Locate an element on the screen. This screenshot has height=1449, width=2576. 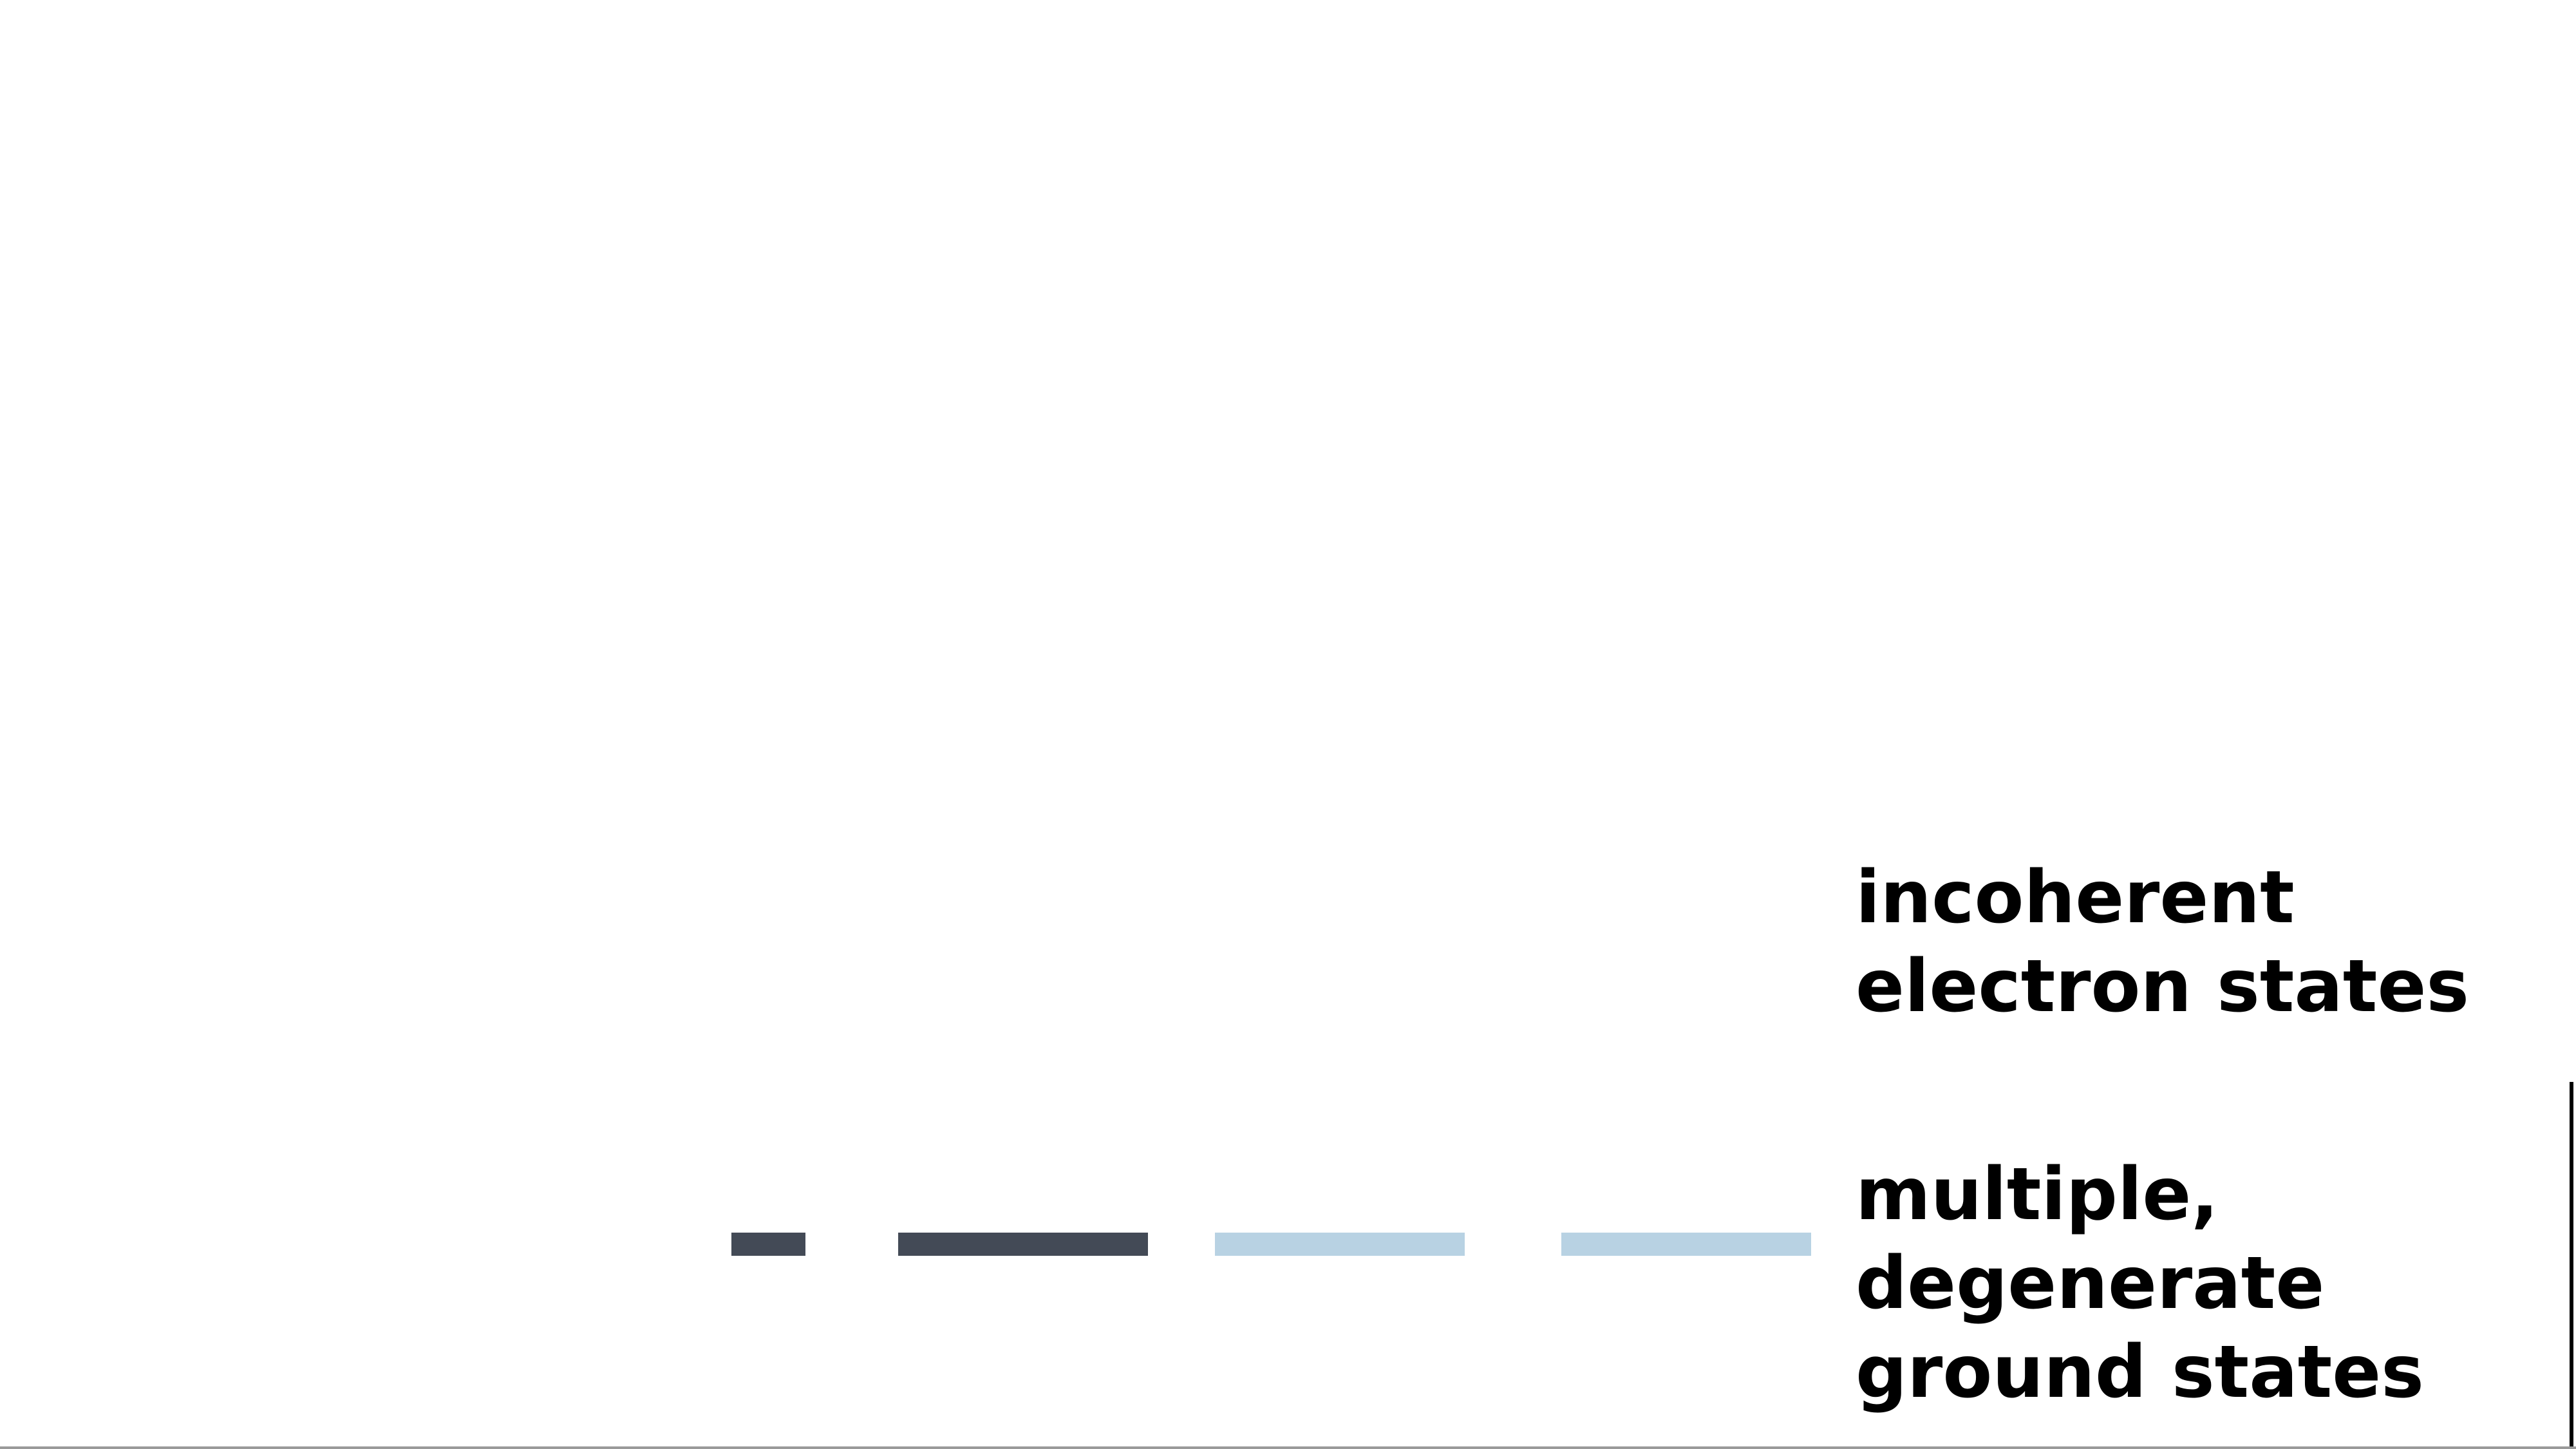
incoherent-states-label: incoherent electron states is located at coordinates (2163, 942).